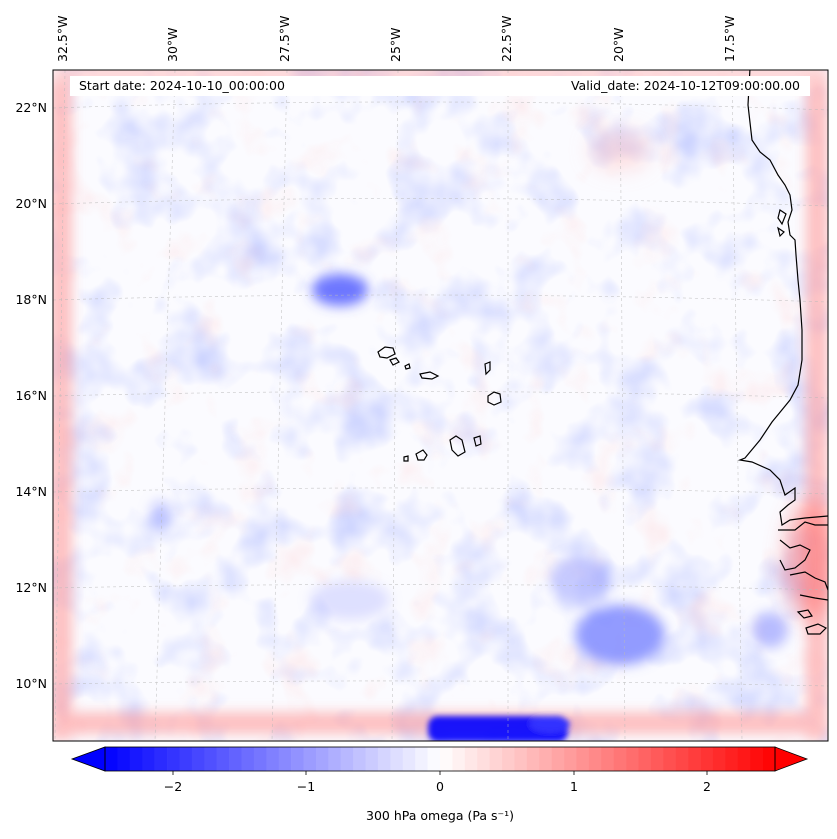 Image resolution: width=837 pixels, height=839 pixels. I want to click on lon-label: 22.5°W, so click(506, 39).